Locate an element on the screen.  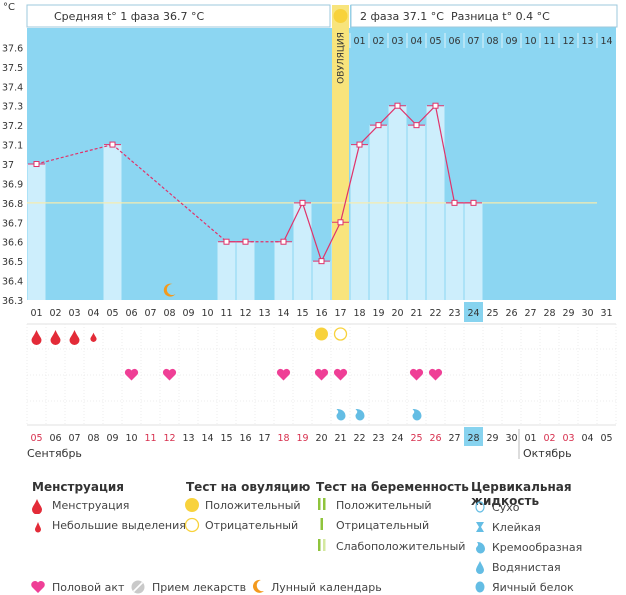
cycle-day-label: 24 is located at coordinates (473, 313).